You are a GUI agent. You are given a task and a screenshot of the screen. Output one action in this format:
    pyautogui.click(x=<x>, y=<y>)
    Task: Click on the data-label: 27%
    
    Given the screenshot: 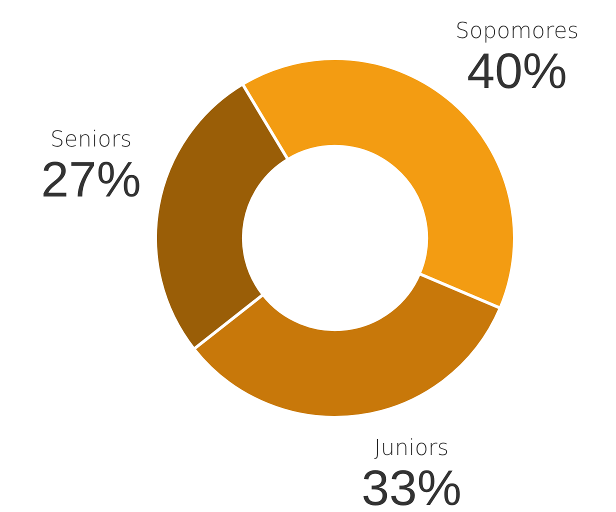 What is the action you would take?
    pyautogui.click(x=91, y=180)
    